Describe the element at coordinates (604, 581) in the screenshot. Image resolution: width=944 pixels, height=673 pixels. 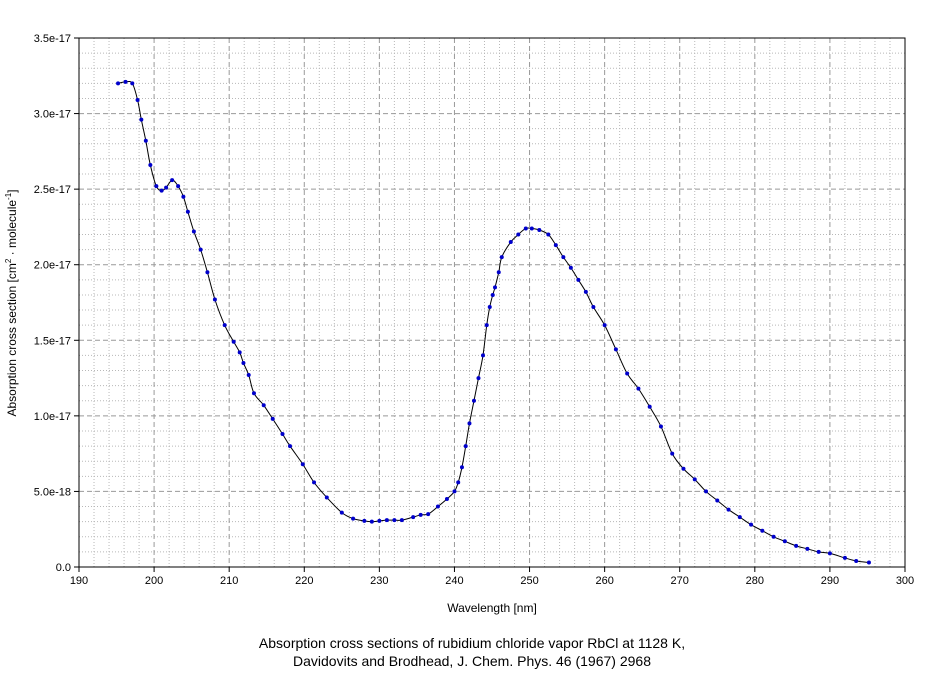
I see `x-tick-label: 260` at that location.